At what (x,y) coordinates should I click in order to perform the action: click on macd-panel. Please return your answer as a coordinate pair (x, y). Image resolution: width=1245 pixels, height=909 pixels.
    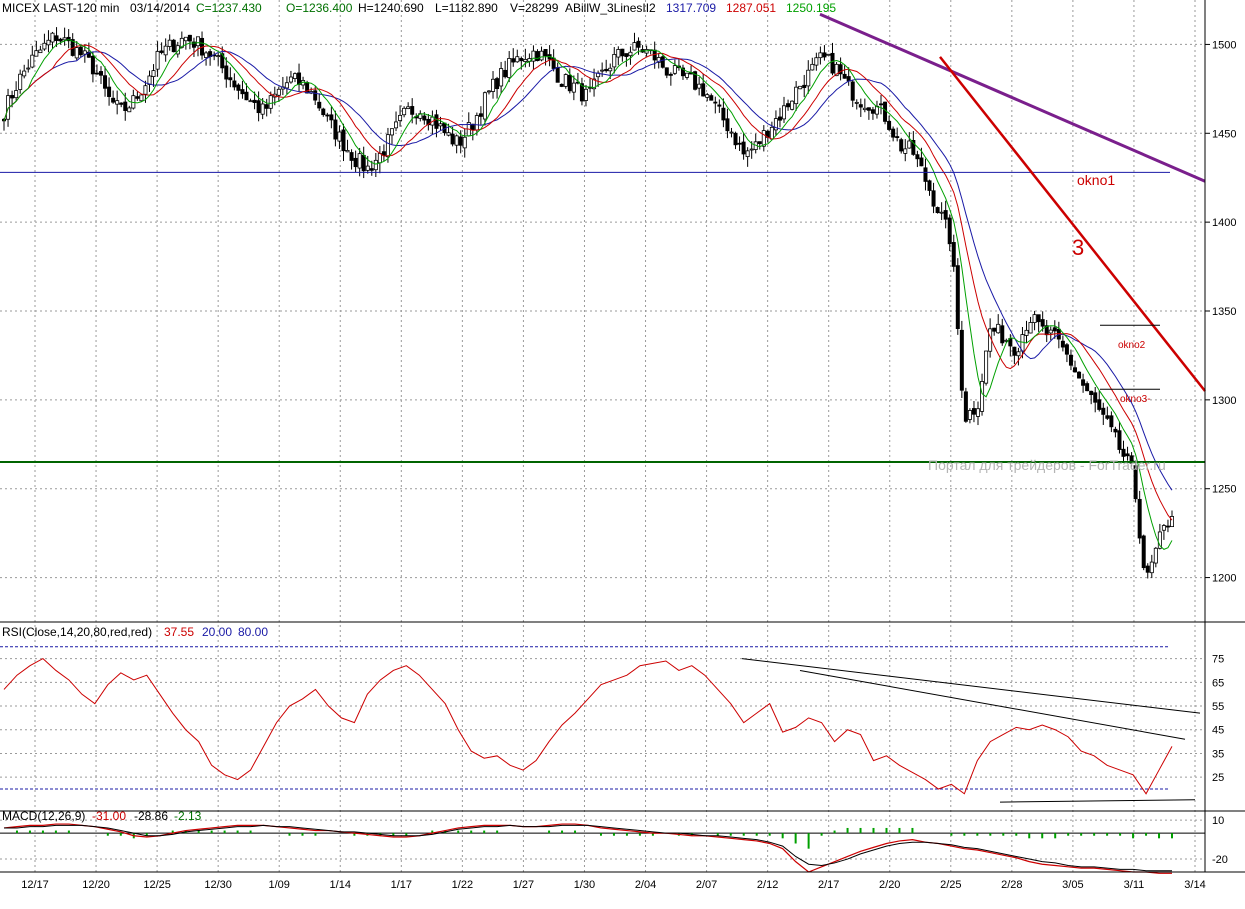
    Looking at the image, I should click on (602, 848).